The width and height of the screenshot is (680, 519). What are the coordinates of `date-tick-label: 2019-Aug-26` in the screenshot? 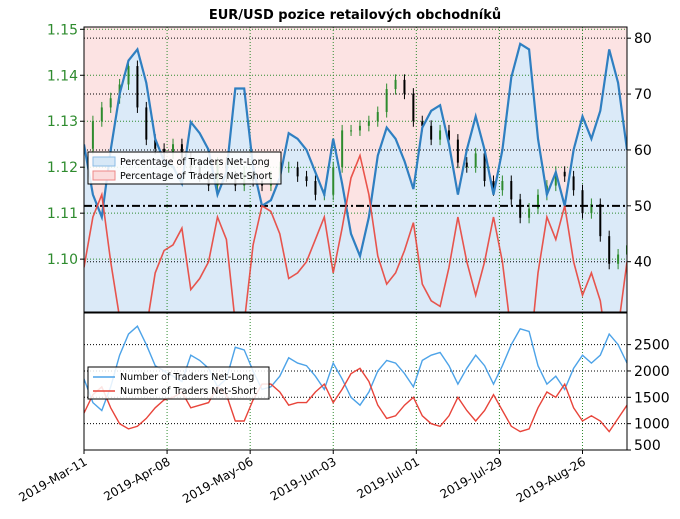 It's located at (551, 479).